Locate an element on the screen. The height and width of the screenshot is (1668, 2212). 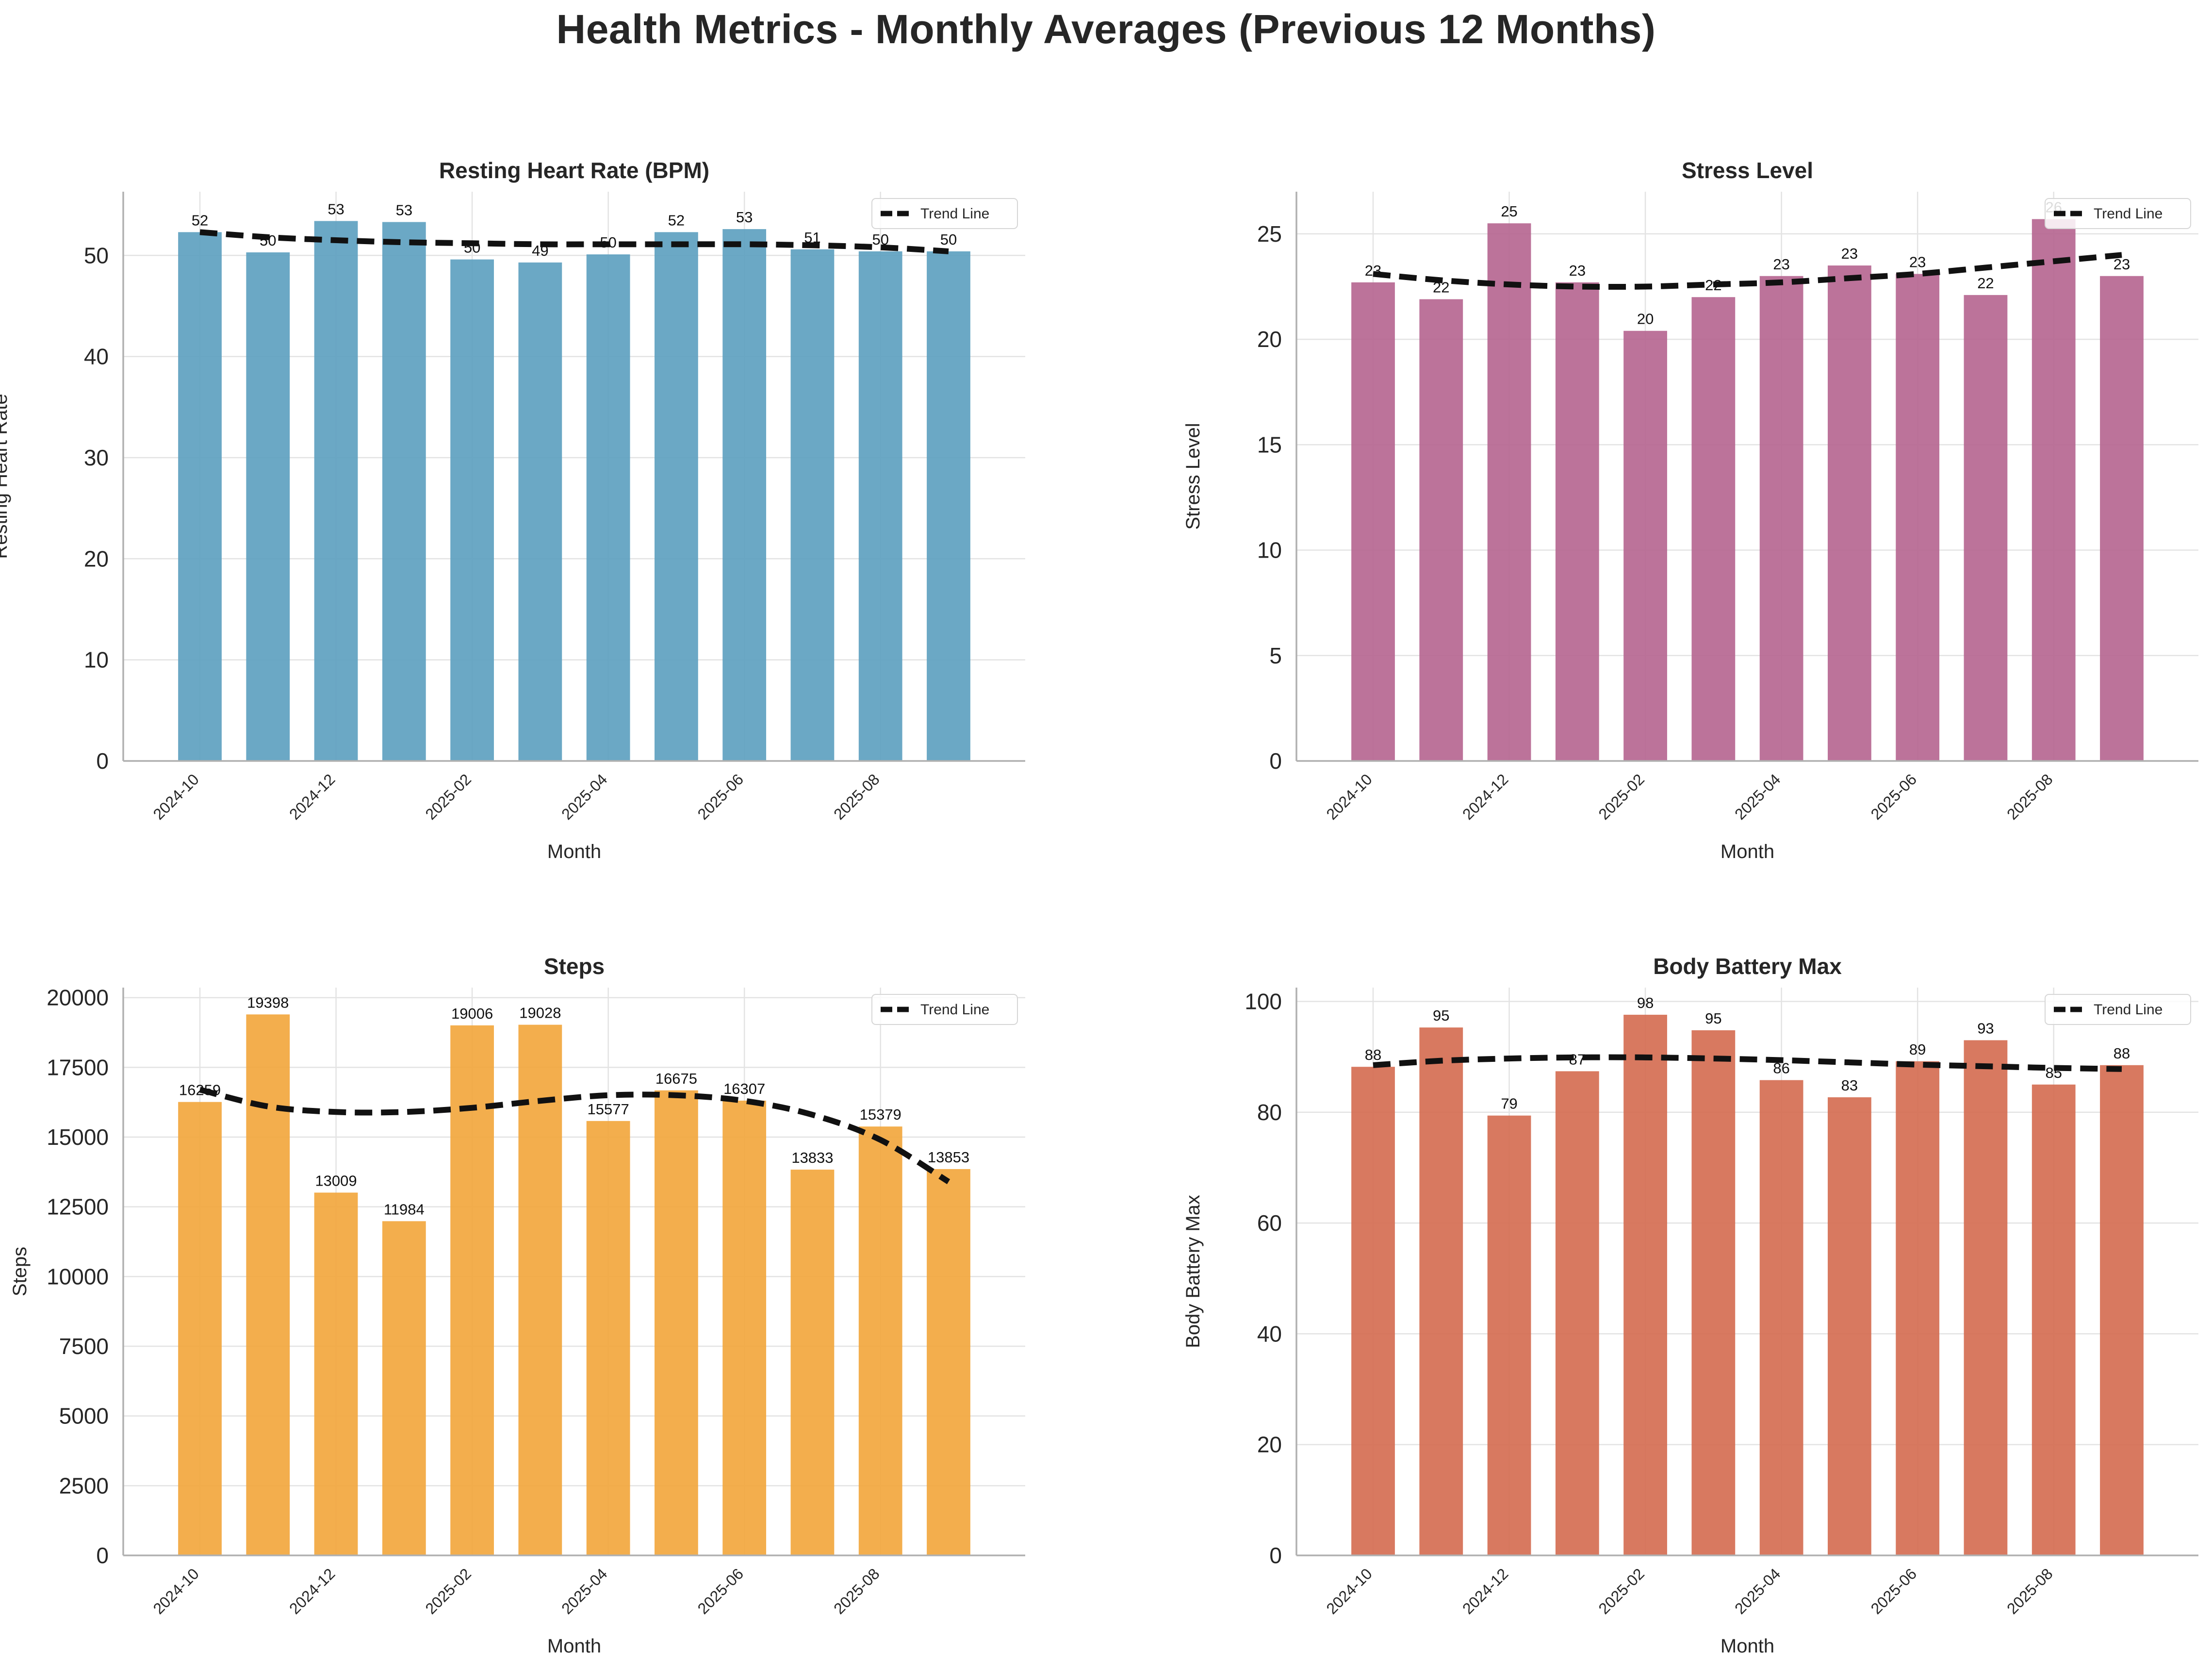
y-axis-label: Steps is located at coordinates (20, 1271).